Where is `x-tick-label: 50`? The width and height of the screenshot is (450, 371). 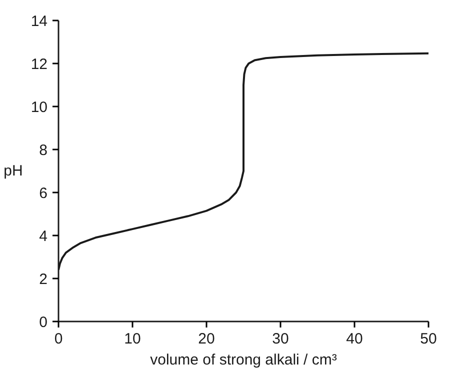 x-tick-label: 50 is located at coordinates (428, 339).